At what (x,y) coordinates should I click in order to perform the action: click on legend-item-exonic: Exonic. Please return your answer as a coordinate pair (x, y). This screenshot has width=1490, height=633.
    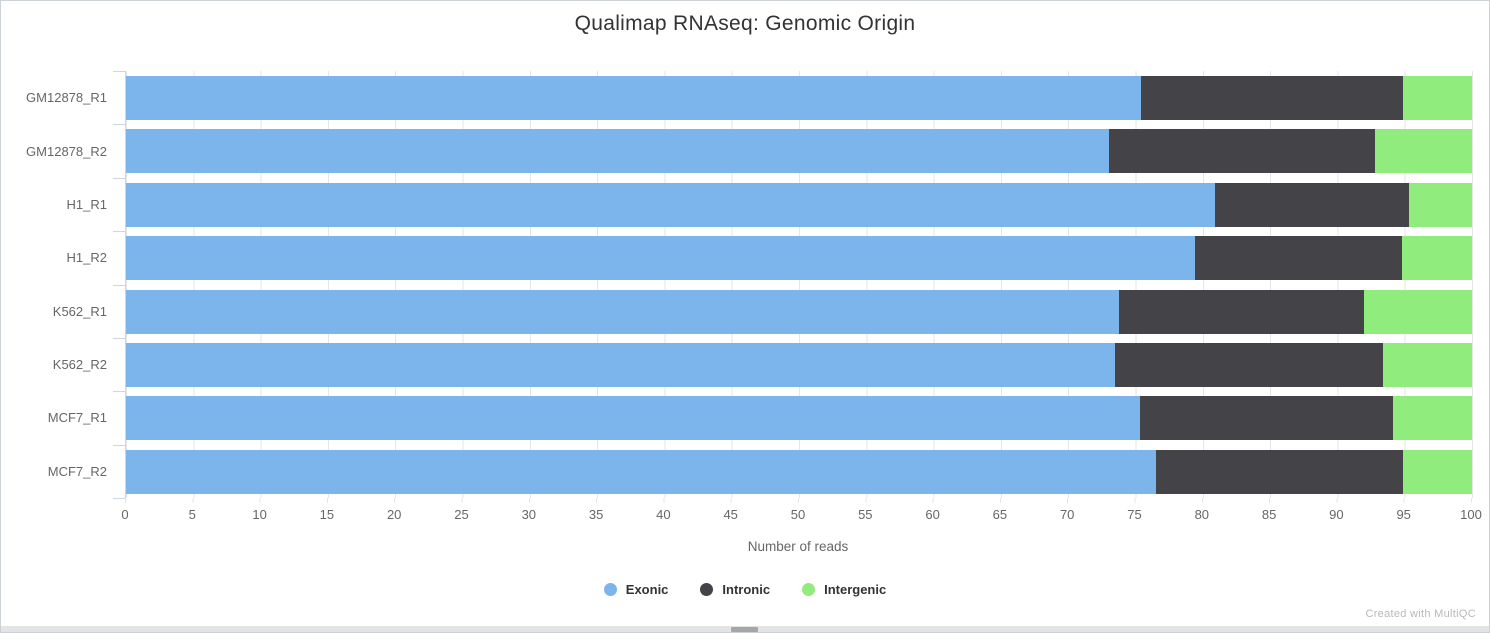
    Looking at the image, I should click on (636, 589).